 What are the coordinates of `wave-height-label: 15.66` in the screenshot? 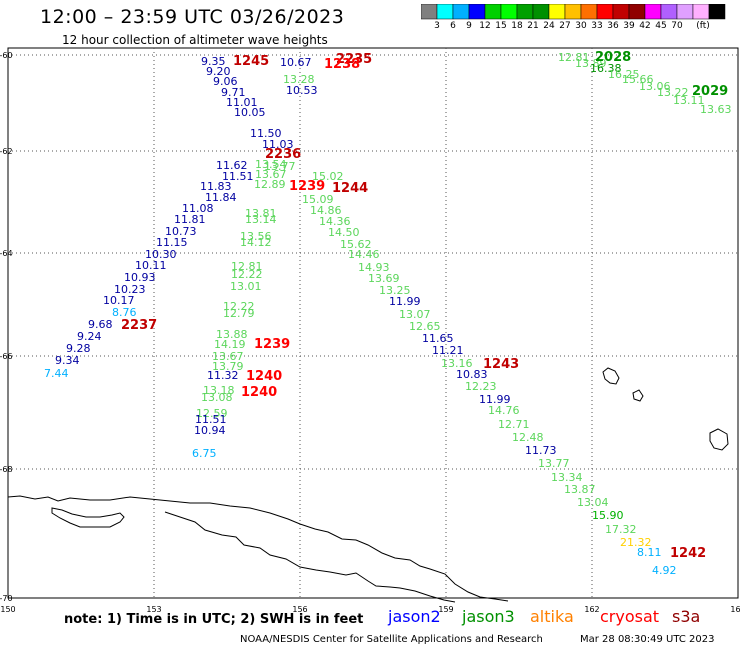 It's located at (638, 79).